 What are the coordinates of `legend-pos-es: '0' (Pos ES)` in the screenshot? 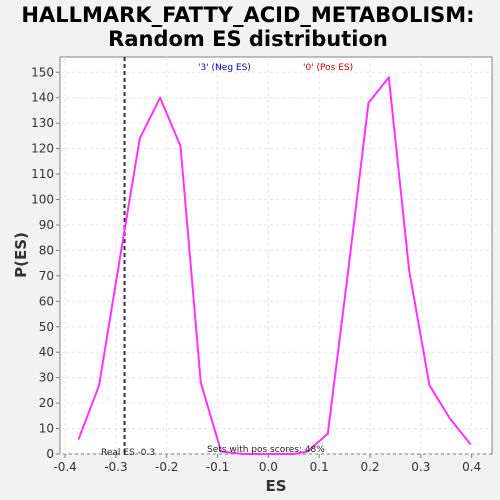 It's located at (328, 68).